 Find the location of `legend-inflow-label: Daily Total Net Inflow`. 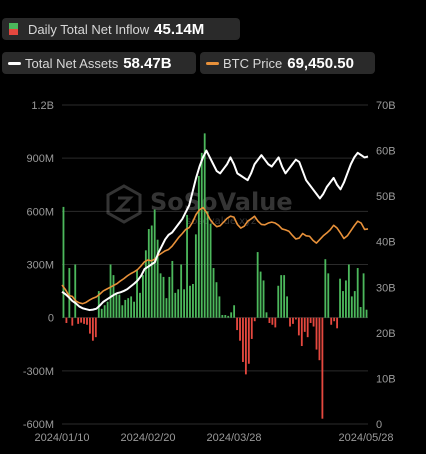

legend-inflow-label: Daily Total Net Inflow is located at coordinates (89, 29).